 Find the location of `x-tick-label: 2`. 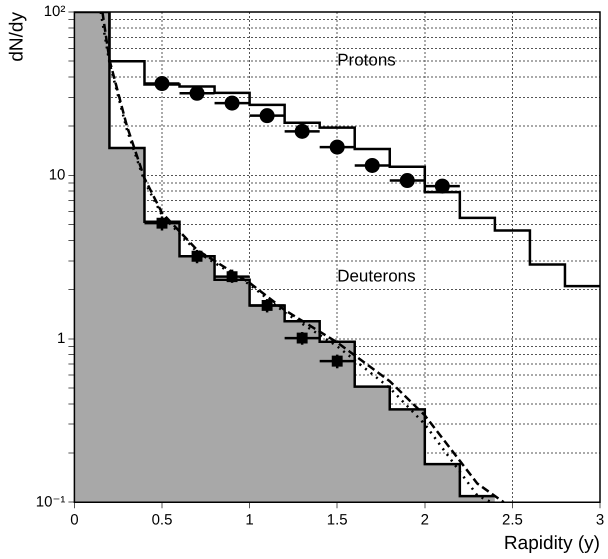

x-tick-label: 2 is located at coordinates (424, 519).